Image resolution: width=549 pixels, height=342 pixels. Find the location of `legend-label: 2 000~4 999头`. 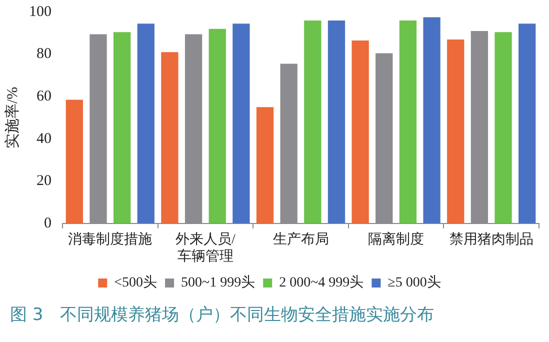

legend-label: 2 000~4 999头 is located at coordinates (321, 282).